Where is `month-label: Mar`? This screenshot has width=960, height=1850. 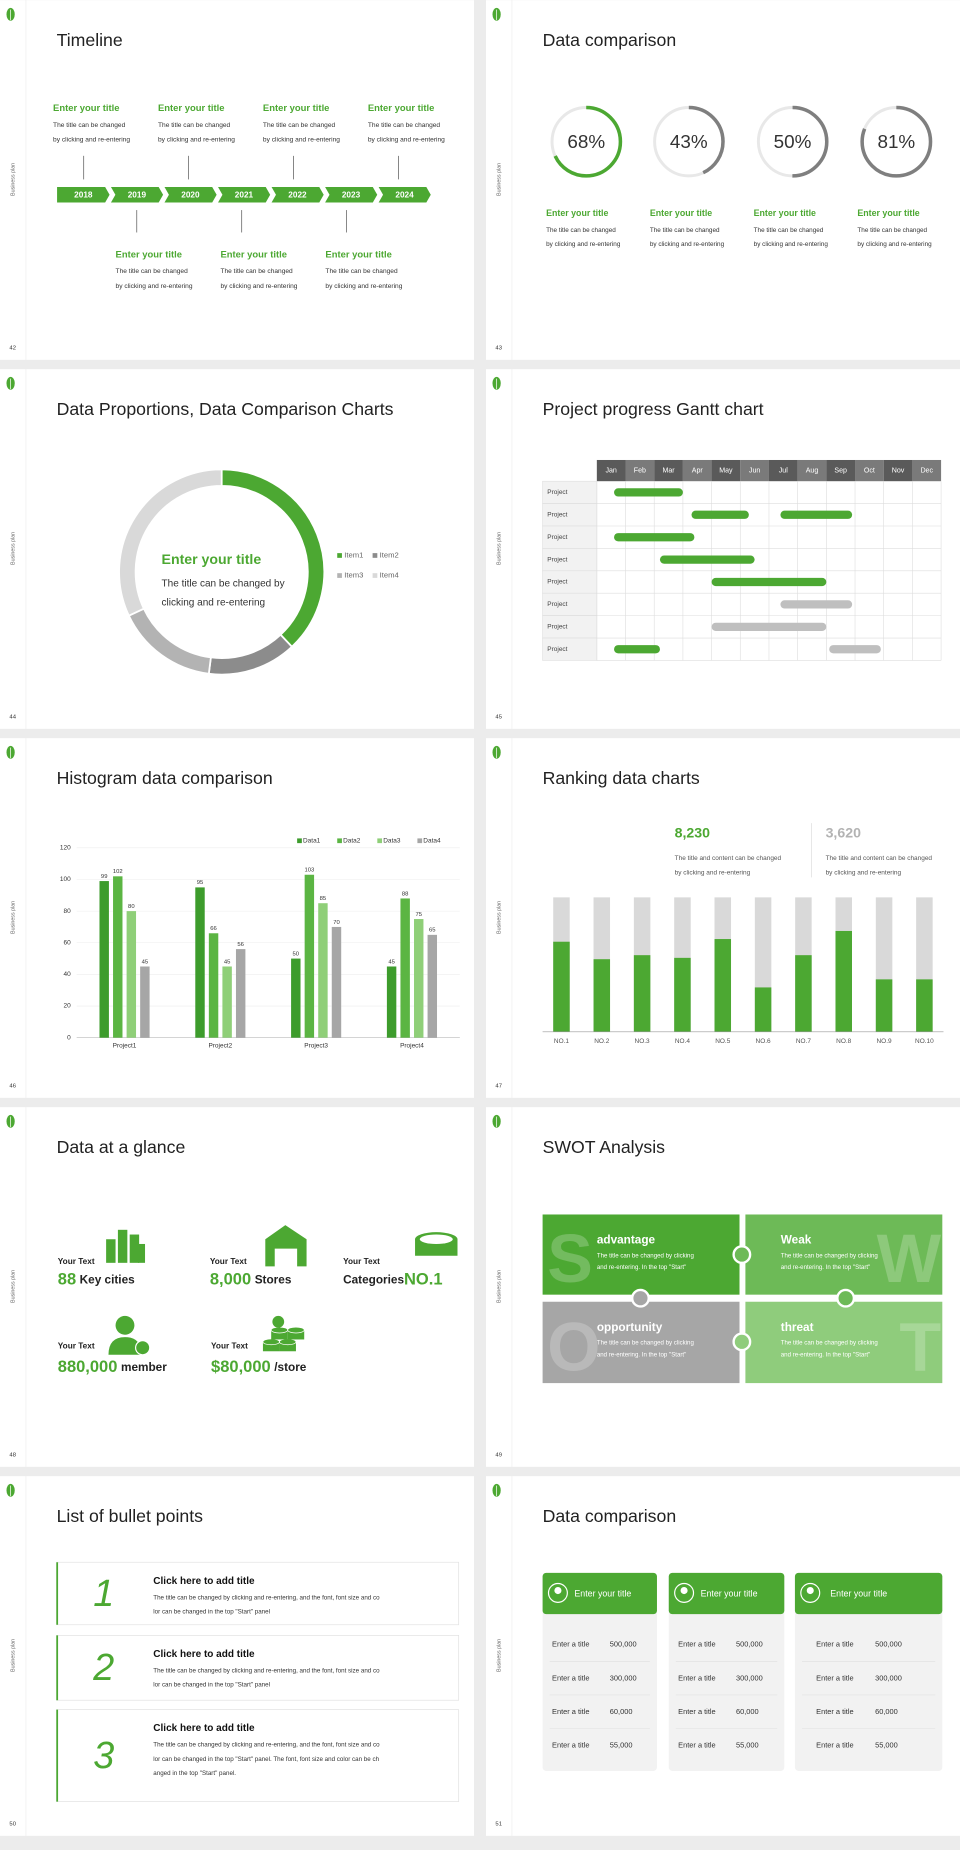
month-label: Mar is located at coordinates (668, 470).